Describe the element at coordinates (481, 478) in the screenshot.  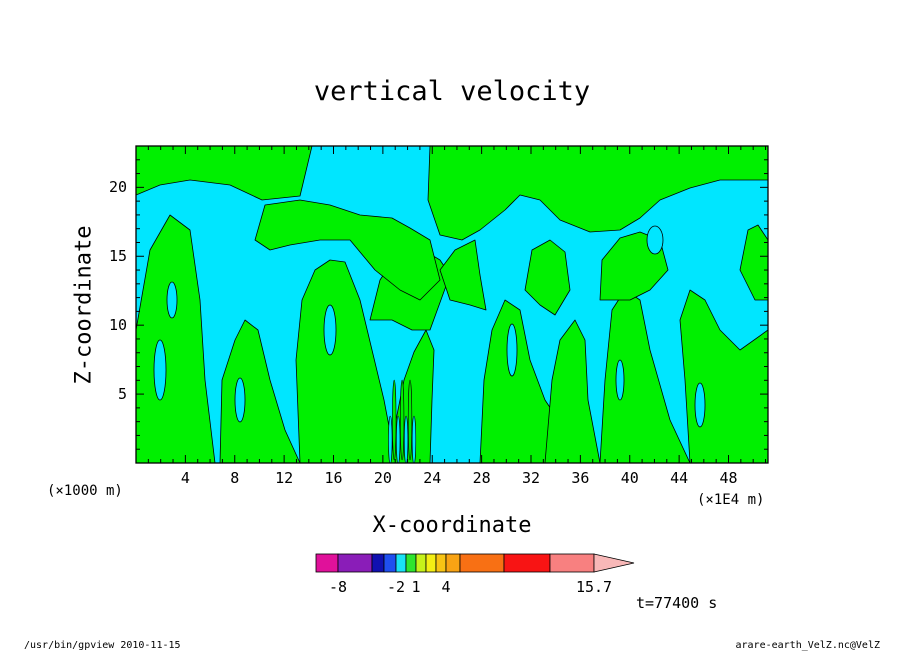
I see `x-tick-label: 28` at that location.